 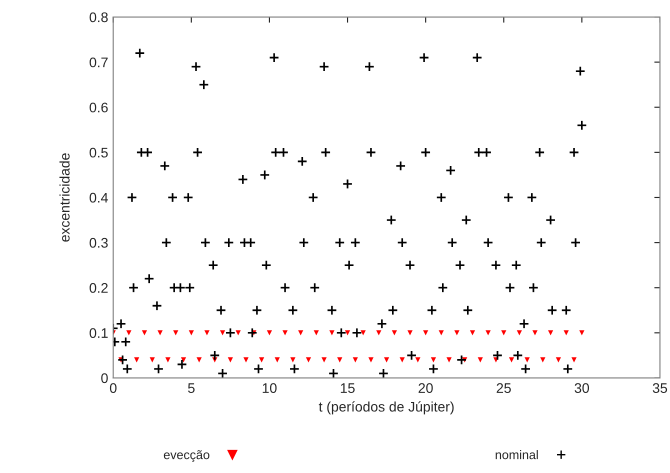 I want to click on y-tick-label: 0.4, so click(x=99, y=197).